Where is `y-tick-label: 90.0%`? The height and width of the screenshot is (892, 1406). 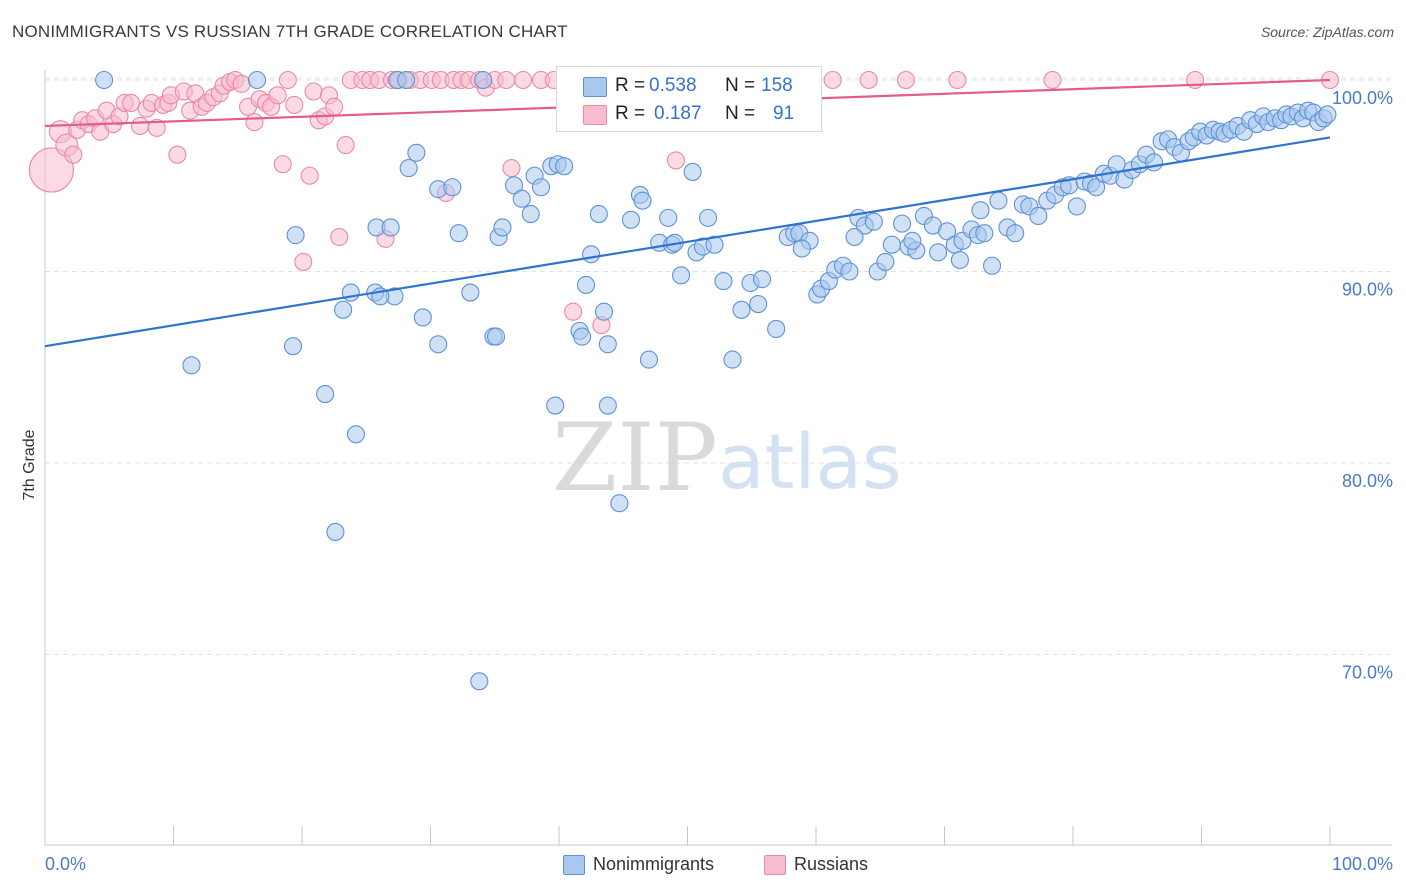 y-tick-label: 90.0% is located at coordinates (1367, 290).